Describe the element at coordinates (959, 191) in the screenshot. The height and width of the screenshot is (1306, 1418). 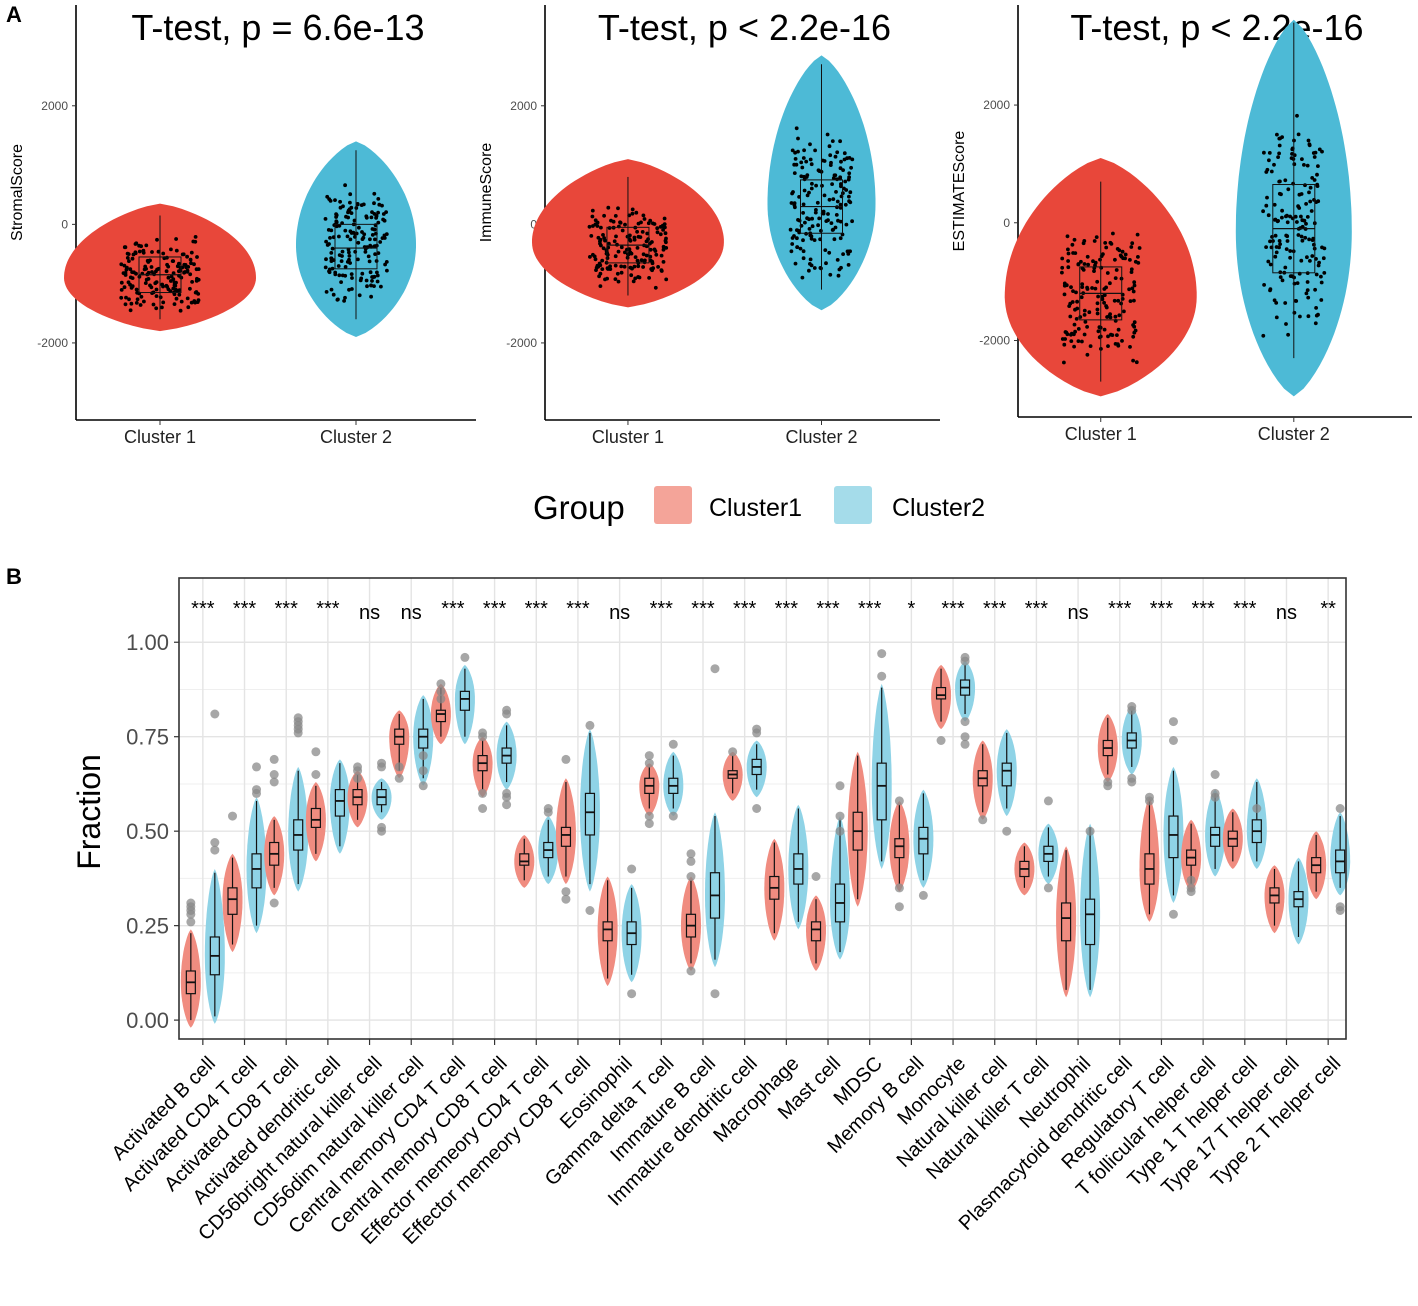
I see `y-axis-title: ESTIMATEScore` at that location.